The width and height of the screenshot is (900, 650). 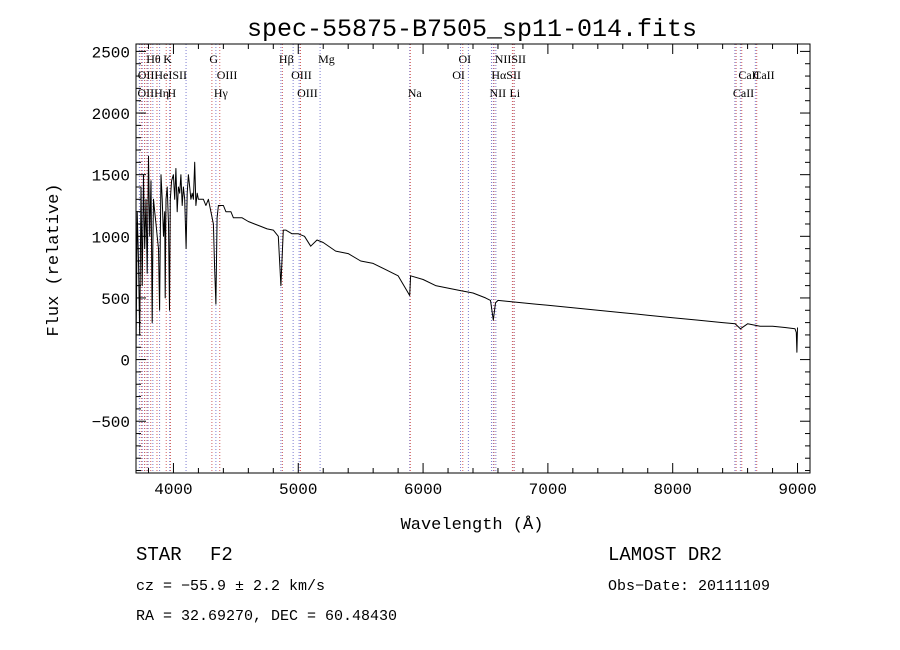 I want to click on y-tick-label: 1500, so click(x=111, y=177).